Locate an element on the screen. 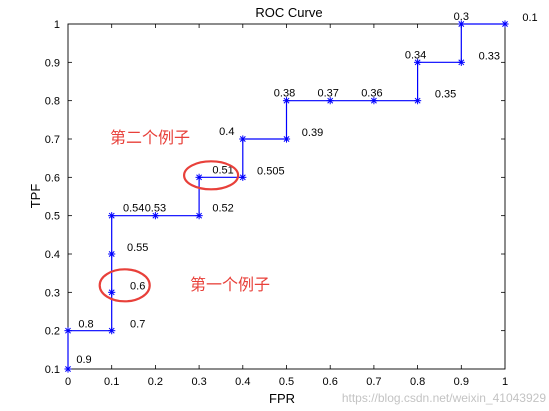 This screenshot has height=411, width=549. x-tick-label: 0.9 is located at coordinates (461, 382).